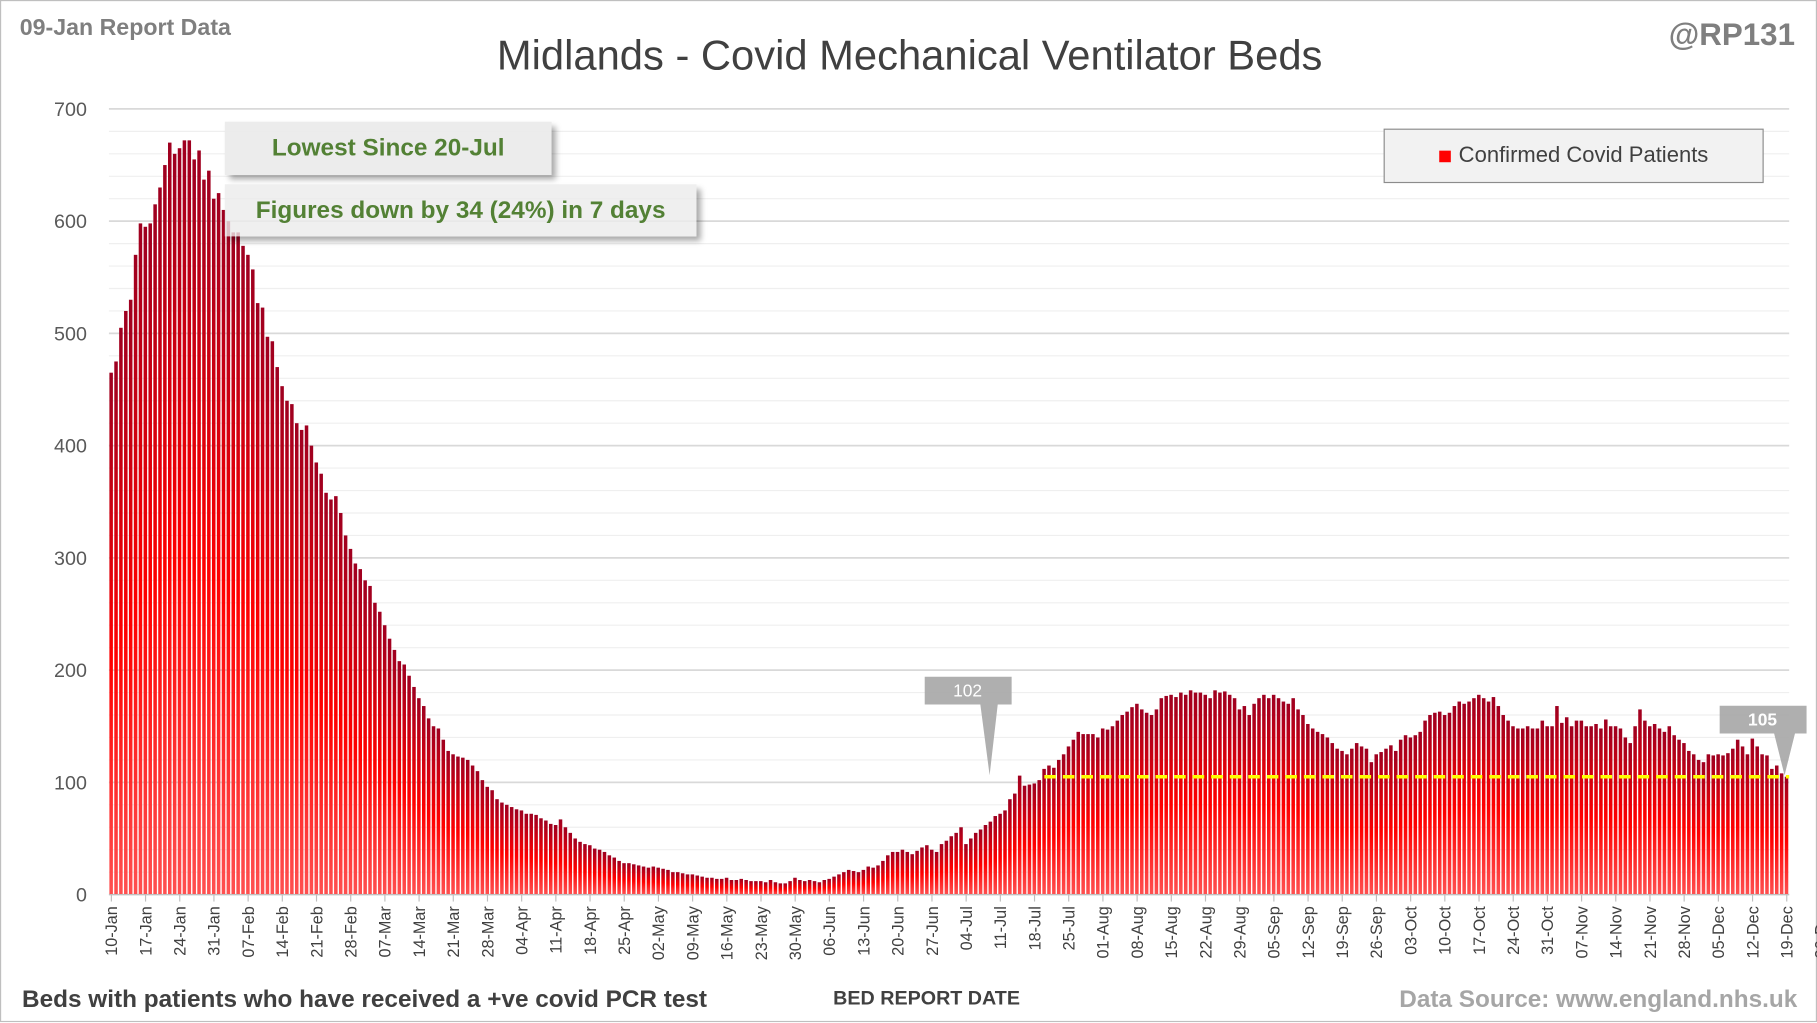  Describe the element at coordinates (1582, 931) in the screenshot. I see `x-tick-label: 07-Nov` at that location.